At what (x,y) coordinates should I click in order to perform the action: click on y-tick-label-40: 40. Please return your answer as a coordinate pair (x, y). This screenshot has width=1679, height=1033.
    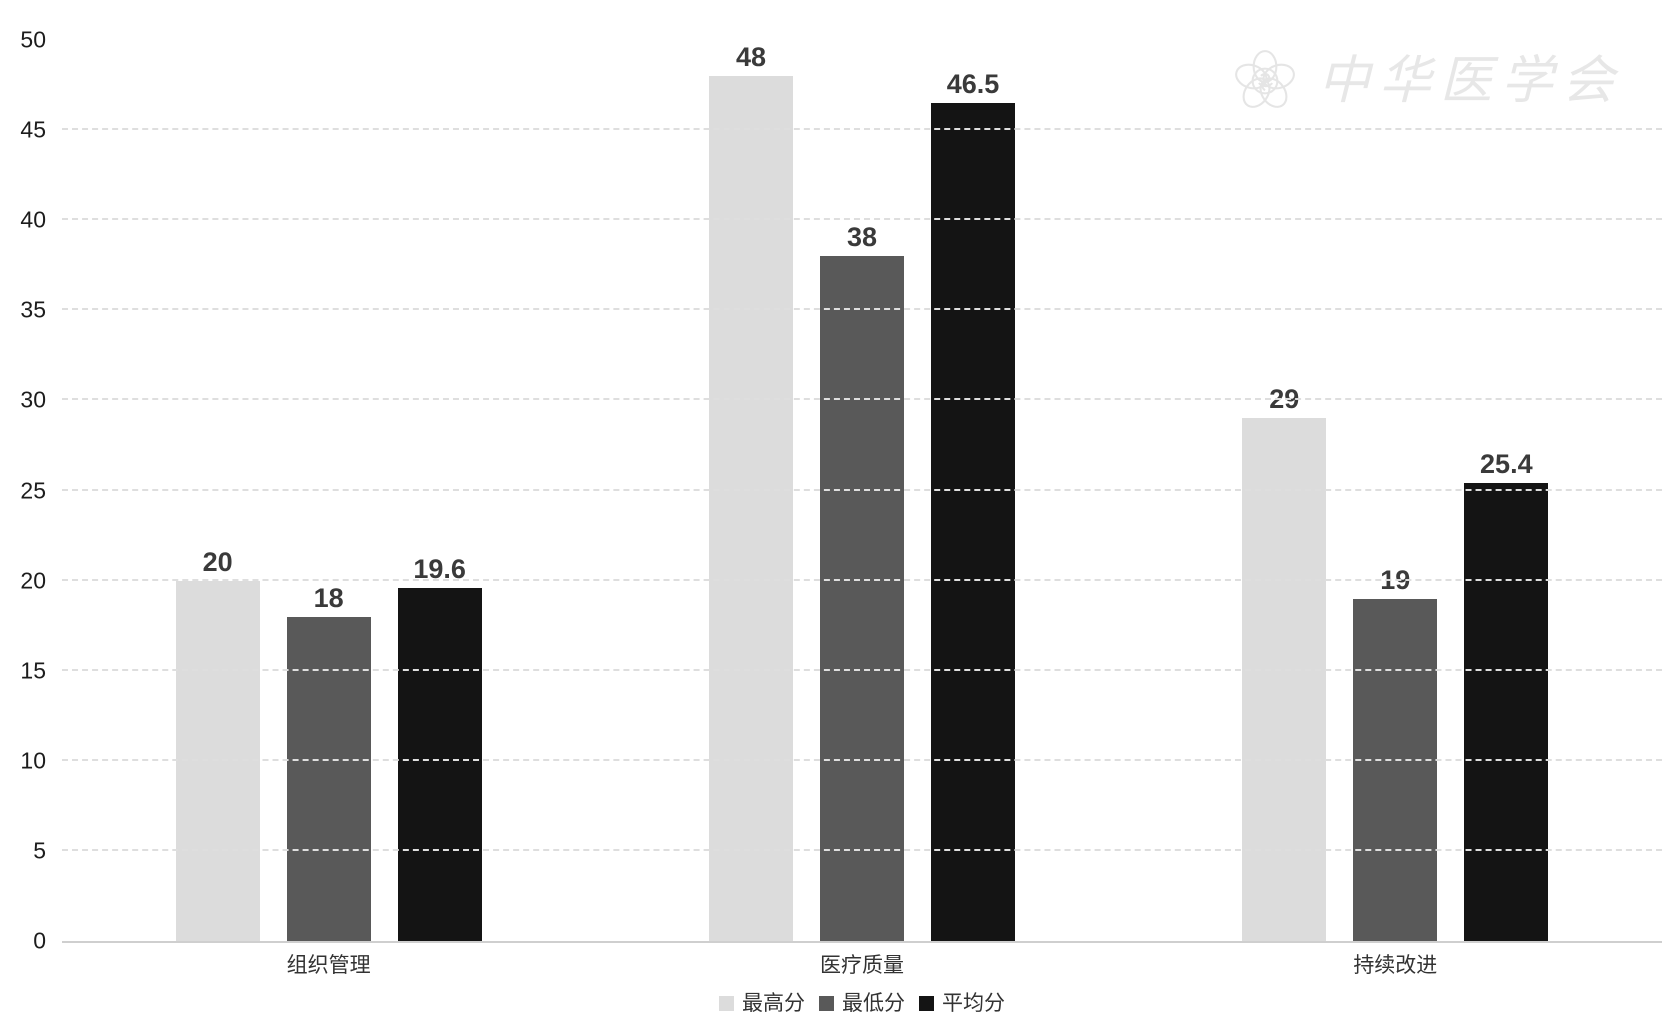
    Looking at the image, I should click on (33, 219).